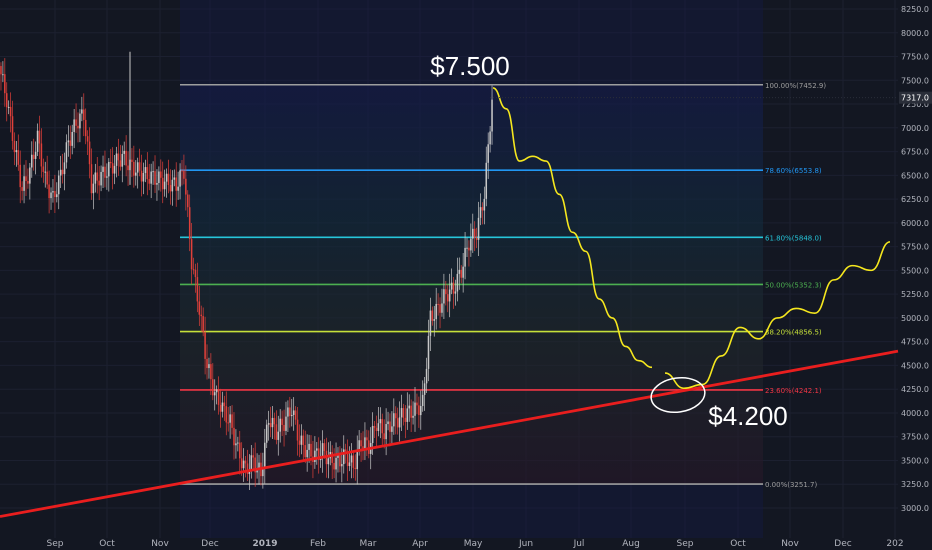 The width and height of the screenshot is (932, 550). I want to click on y-tick-label: 6250.0, so click(915, 199).